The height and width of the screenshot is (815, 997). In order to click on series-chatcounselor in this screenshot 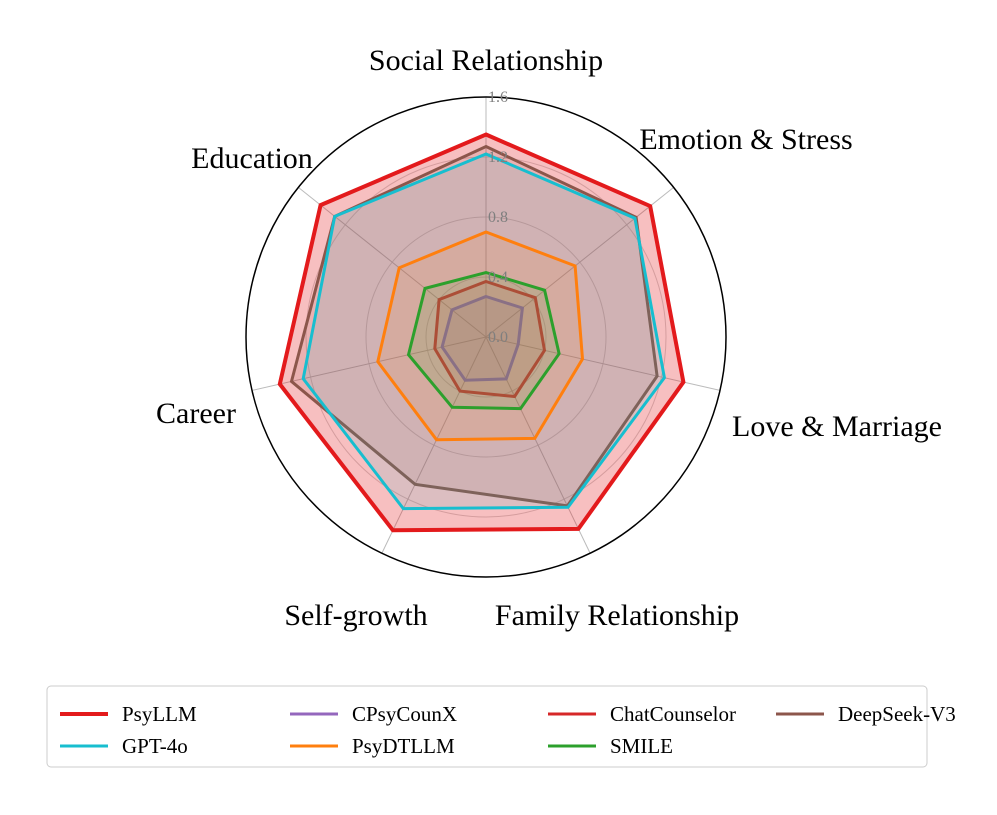, I will do `click(490, 339)`.